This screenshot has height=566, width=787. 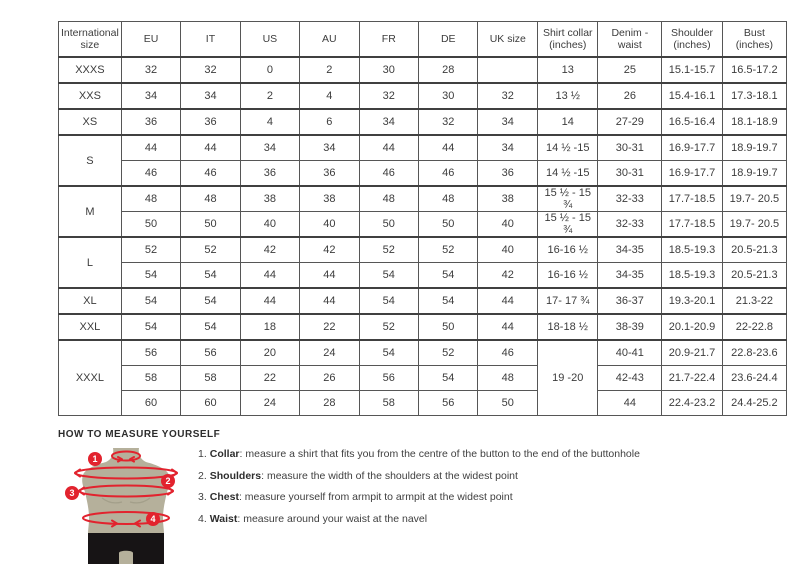 What do you see at coordinates (151, 39) in the screenshot?
I see `column-header: EU` at bounding box center [151, 39].